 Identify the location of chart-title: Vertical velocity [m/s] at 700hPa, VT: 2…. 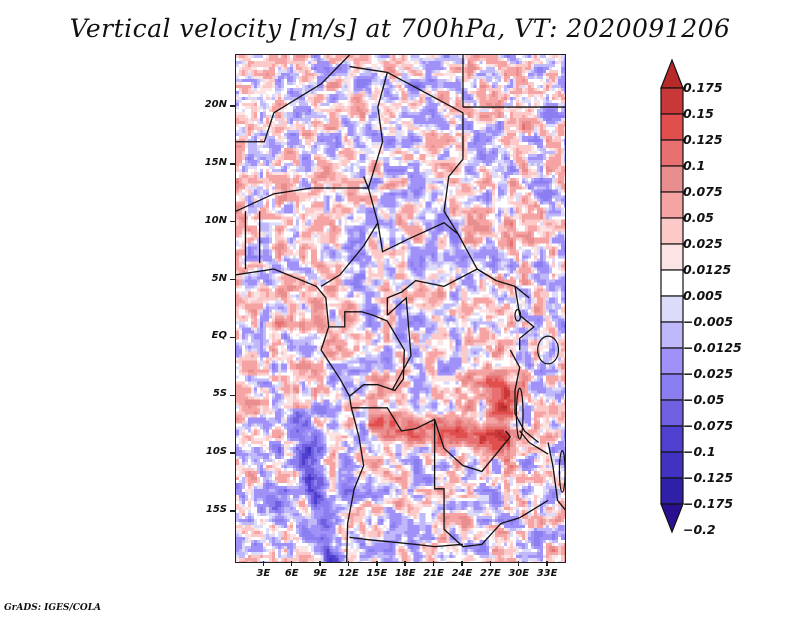
(400, 28).